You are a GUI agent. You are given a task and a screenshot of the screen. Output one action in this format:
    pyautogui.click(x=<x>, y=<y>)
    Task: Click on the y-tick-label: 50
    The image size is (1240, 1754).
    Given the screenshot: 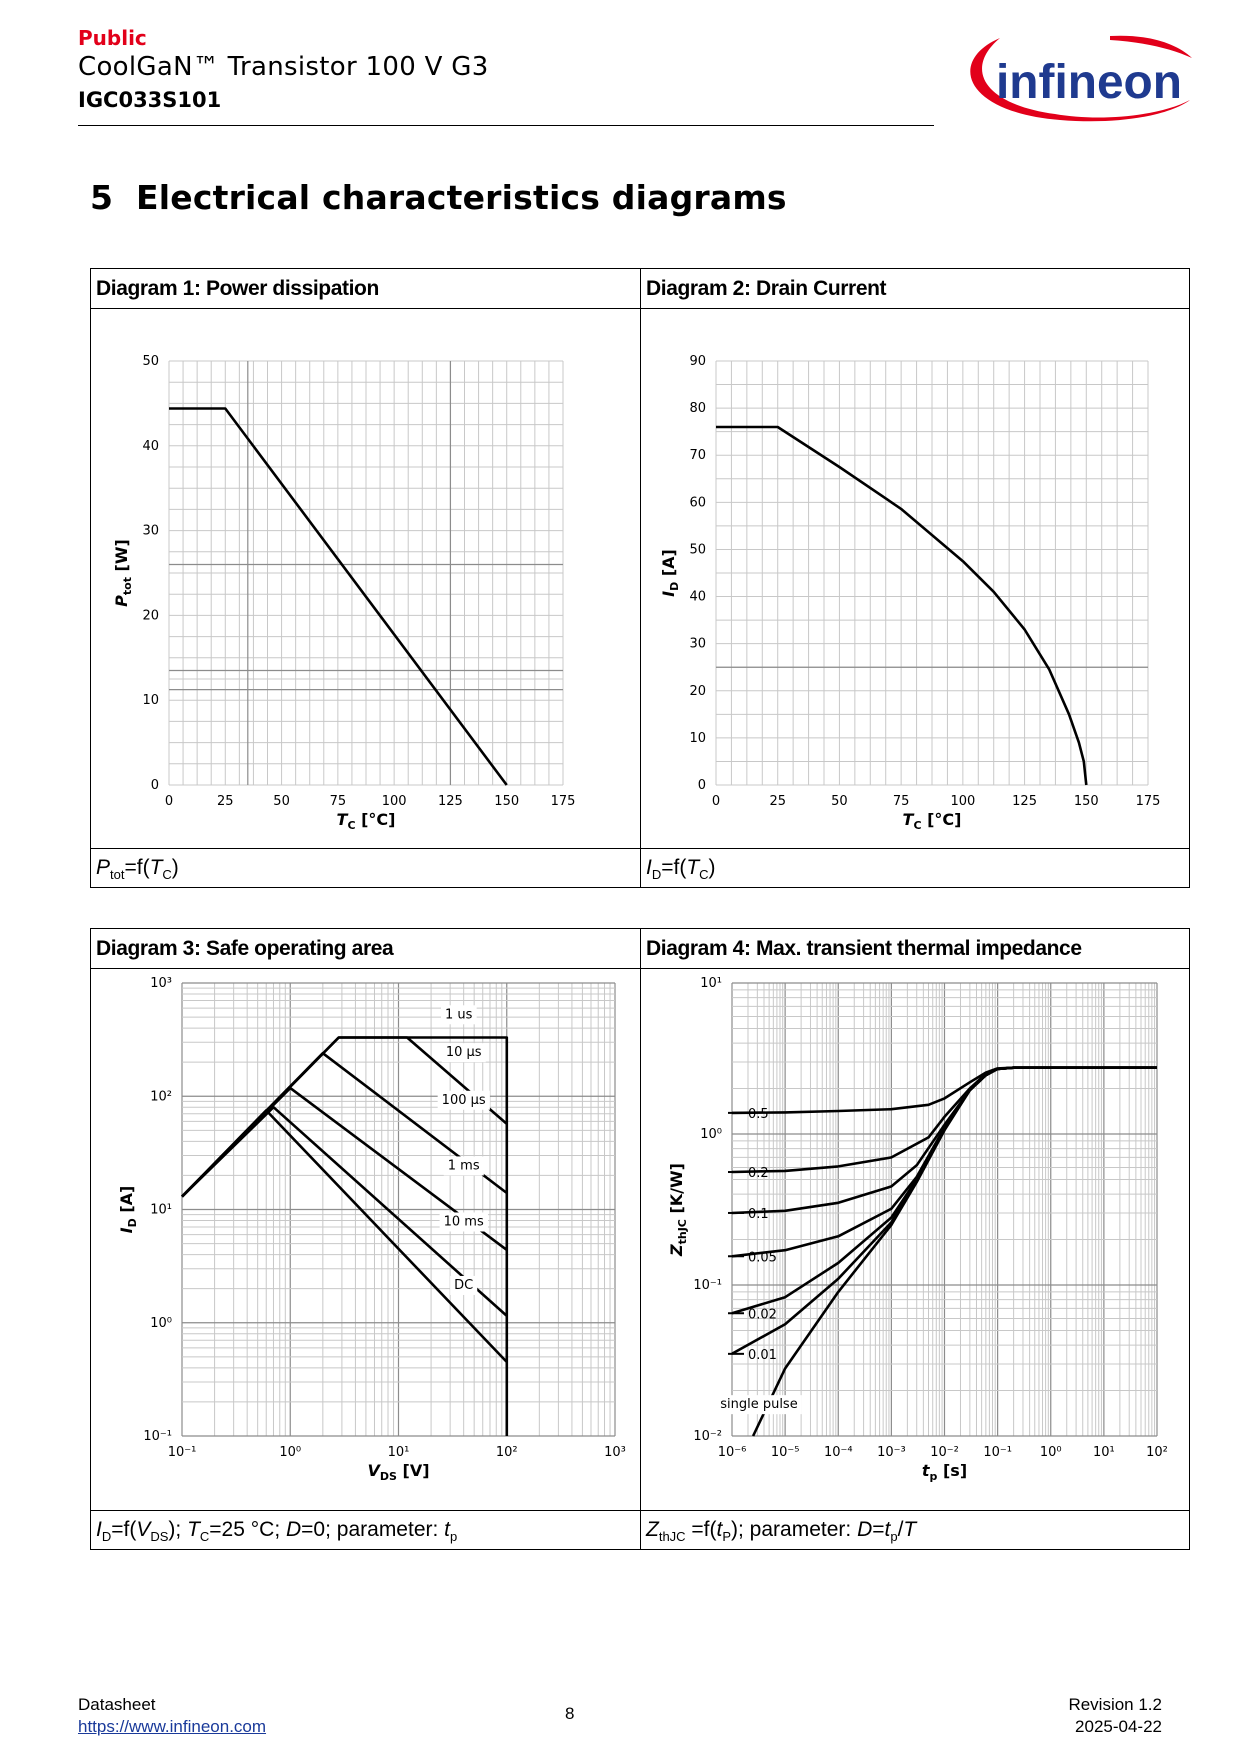 What is the action you would take?
    pyautogui.click(x=150, y=361)
    